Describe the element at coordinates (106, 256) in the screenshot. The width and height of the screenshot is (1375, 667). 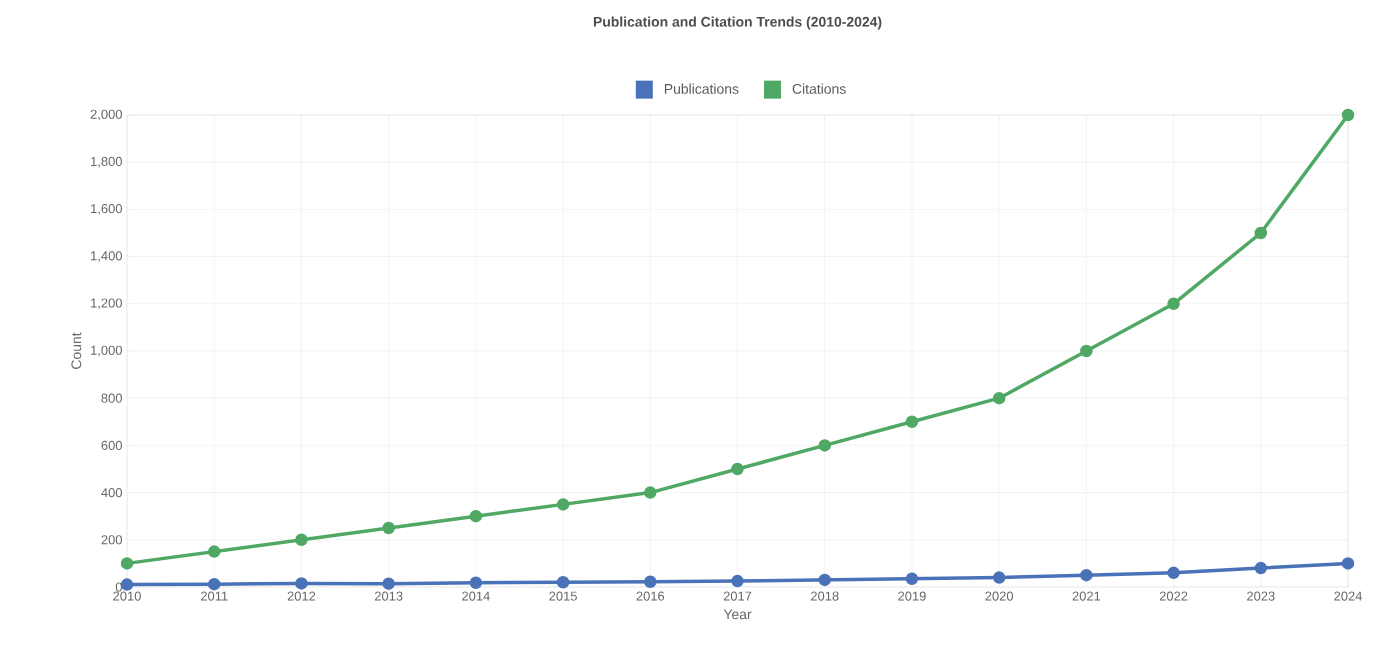
I see `y-tick-label: 1,400` at that location.